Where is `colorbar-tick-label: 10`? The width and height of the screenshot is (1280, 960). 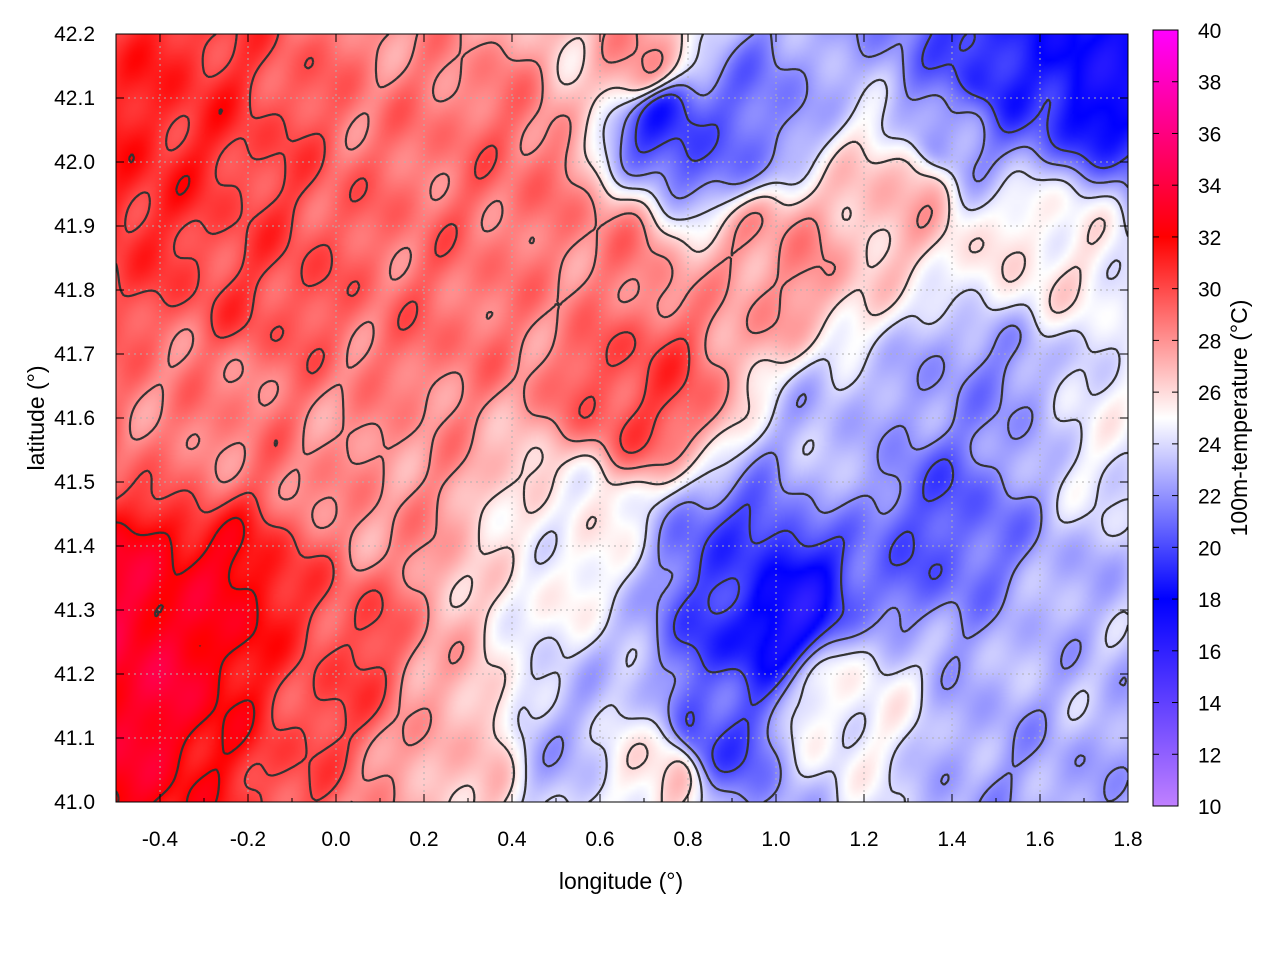 colorbar-tick-label: 10 is located at coordinates (1209, 807).